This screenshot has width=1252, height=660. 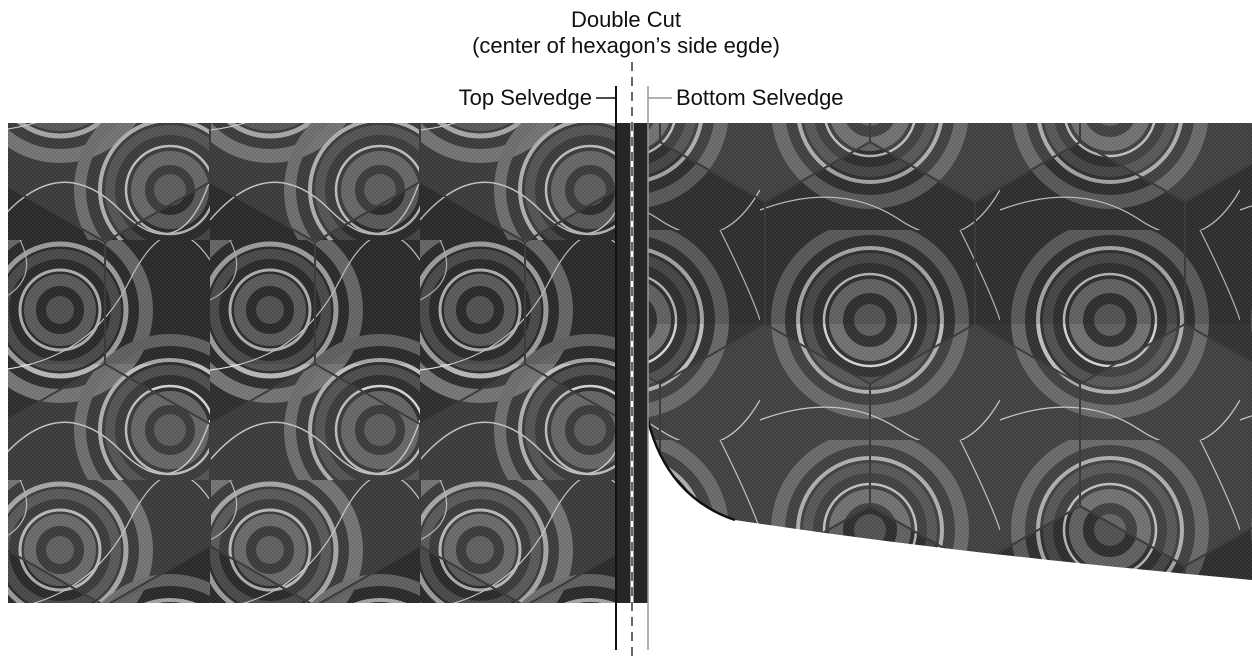 I want to click on bottom-selvedge-label: Bottom Selvedge, so click(x=760, y=97).